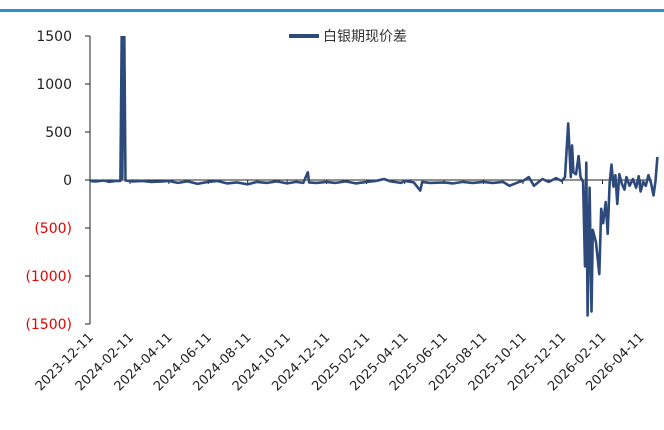 Image resolution: width=664 pixels, height=430 pixels. I want to click on top-rule, so click(332, 10).